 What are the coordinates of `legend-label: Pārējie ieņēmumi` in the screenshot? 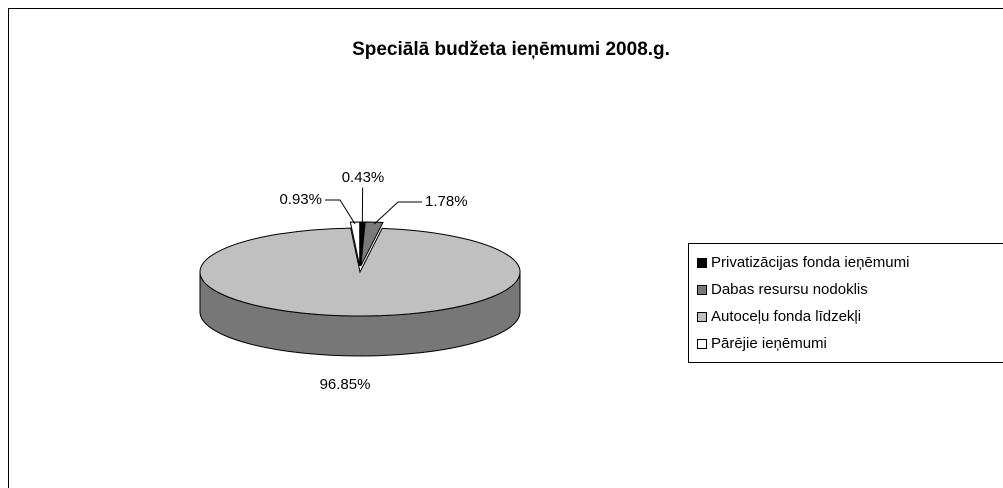 It's located at (769, 343).